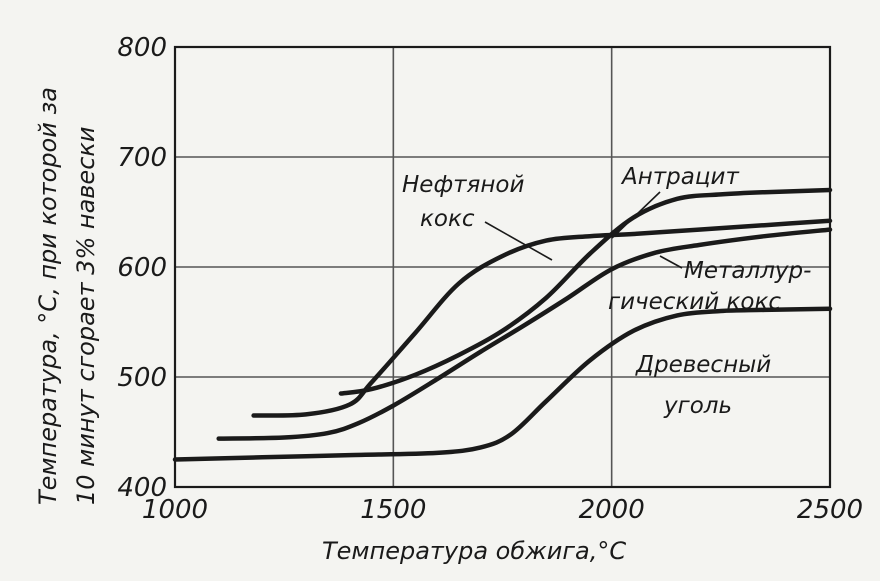  What do you see at coordinates (175, 510) in the screenshot?
I see `x-tick-label: 1000` at bounding box center [175, 510].